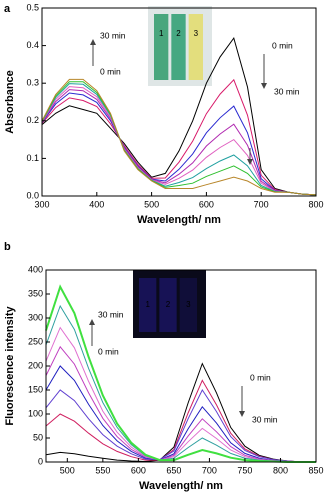 The height and width of the screenshot is (504, 325). Describe the element at coordinates (180, 425) in the screenshot. I see `spectrum-line` at that location.